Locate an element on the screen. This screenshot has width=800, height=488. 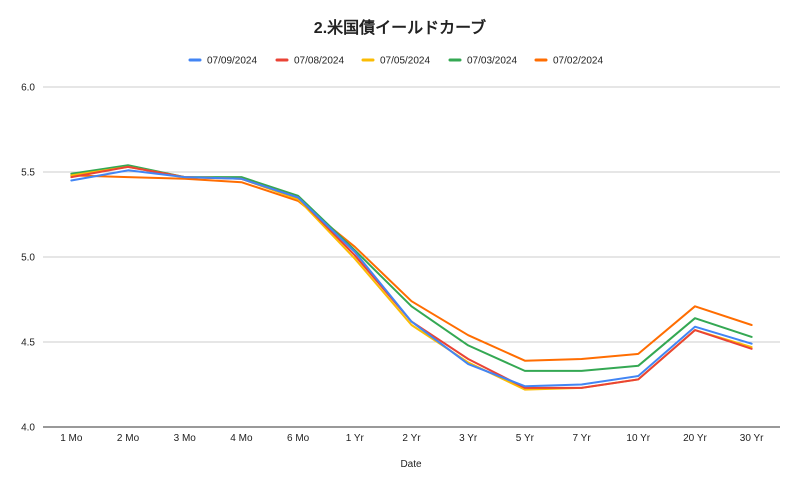
y-tick-label: 6.0 is located at coordinates (28, 88).